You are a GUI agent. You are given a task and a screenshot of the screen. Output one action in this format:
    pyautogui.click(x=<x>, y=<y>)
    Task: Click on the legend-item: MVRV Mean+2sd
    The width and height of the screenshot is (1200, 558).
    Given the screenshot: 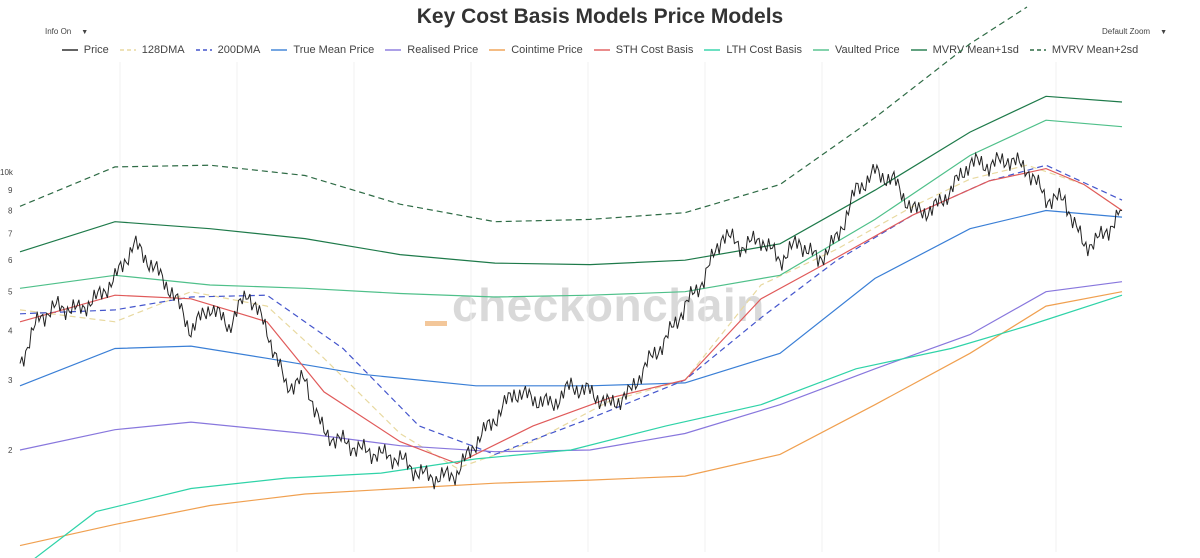 What is the action you would take?
    pyautogui.click(x=1084, y=50)
    